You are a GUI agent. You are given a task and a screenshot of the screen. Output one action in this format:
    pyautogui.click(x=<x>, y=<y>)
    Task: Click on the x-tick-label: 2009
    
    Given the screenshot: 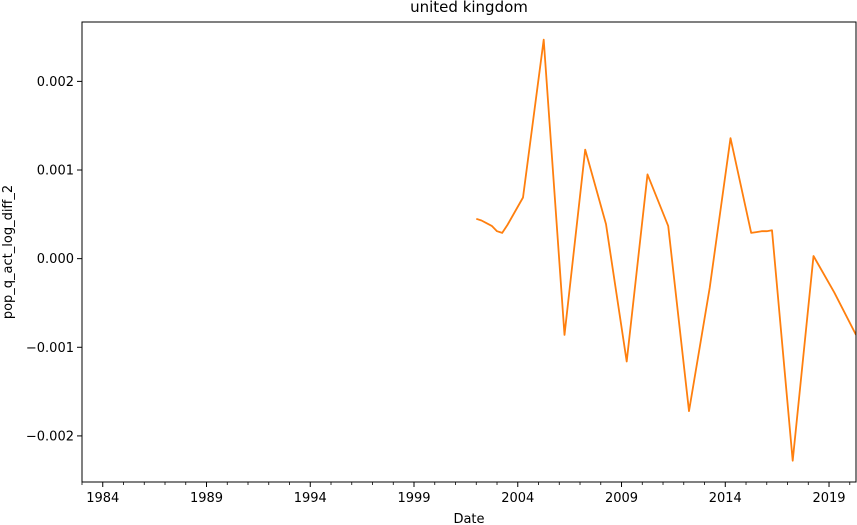 What is the action you would take?
    pyautogui.click(x=621, y=498)
    